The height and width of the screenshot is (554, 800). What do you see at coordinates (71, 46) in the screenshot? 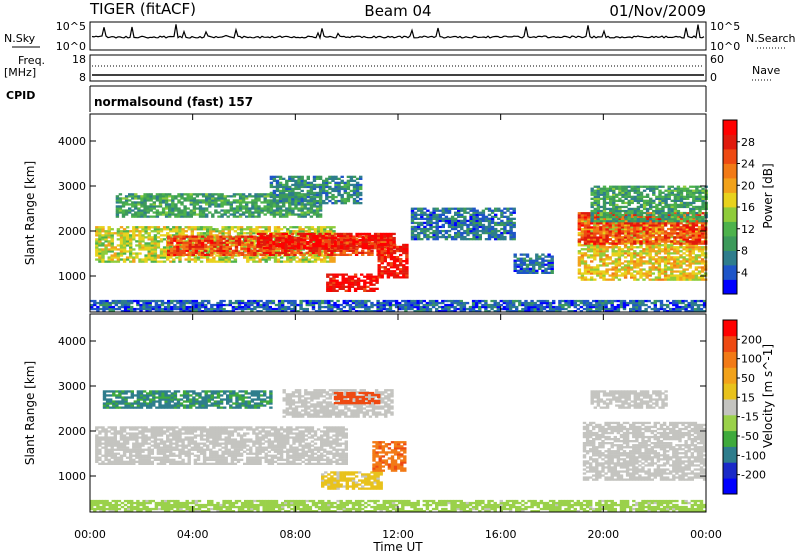
I see `nsky-tick-bottom: 10^0` at bounding box center [71, 46].